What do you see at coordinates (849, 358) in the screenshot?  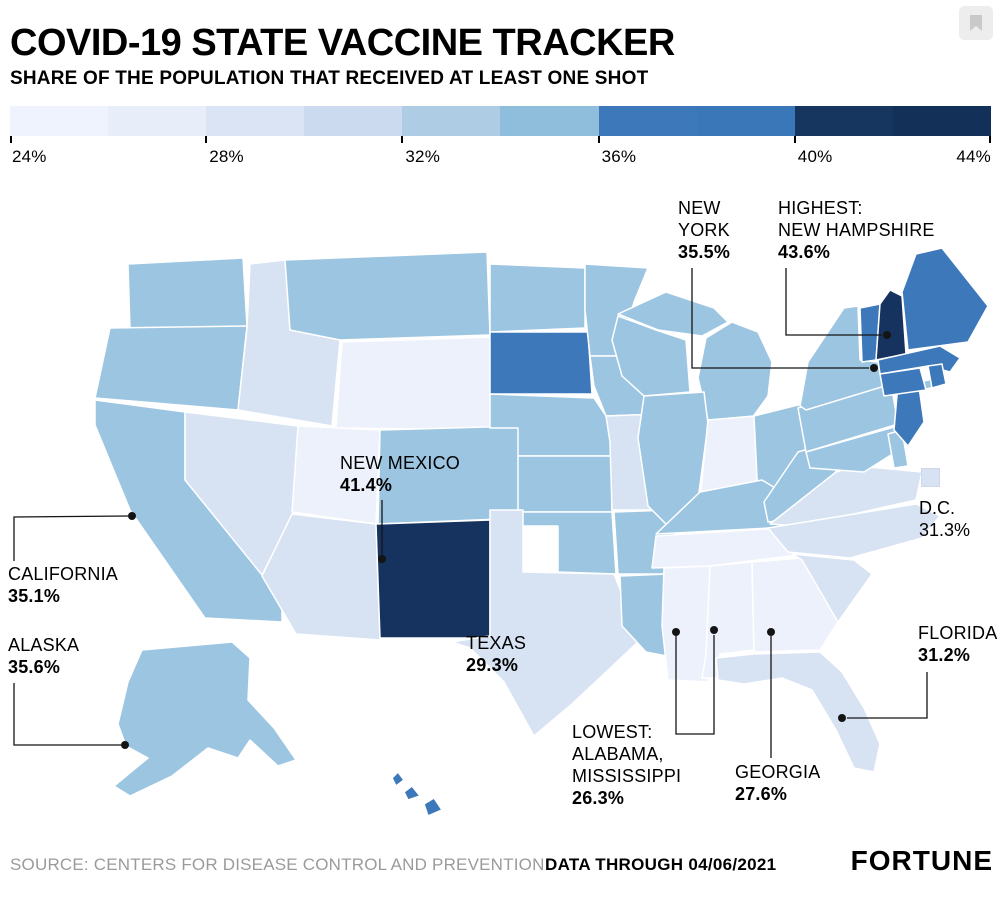 I see `state-ny` at bounding box center [849, 358].